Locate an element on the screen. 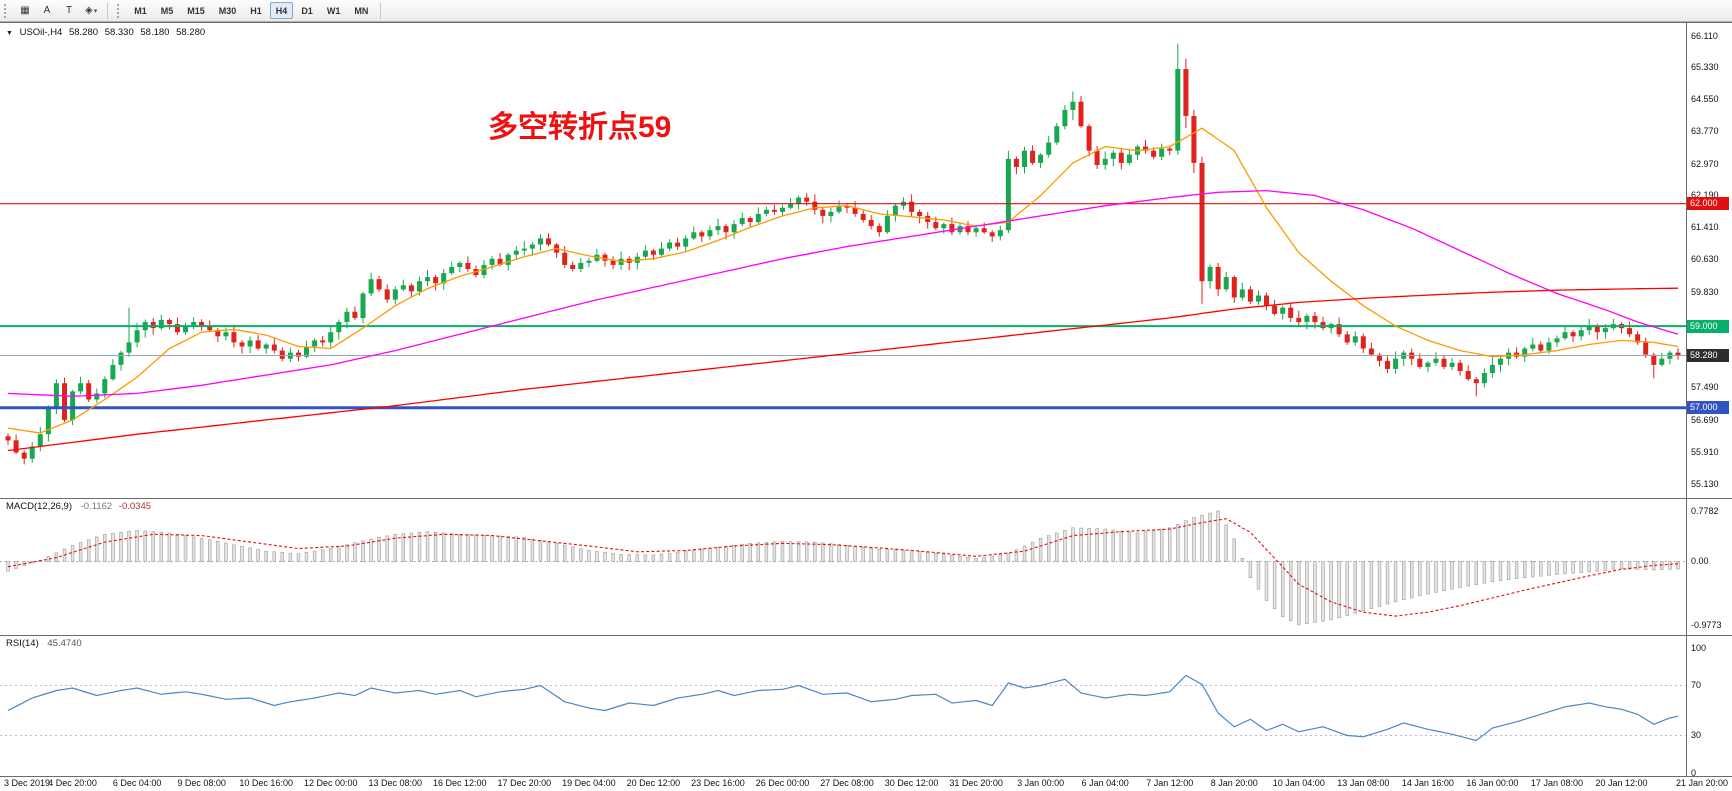 The image size is (1732, 791). shapes-button: ◈ ▾ is located at coordinates (91, 11).